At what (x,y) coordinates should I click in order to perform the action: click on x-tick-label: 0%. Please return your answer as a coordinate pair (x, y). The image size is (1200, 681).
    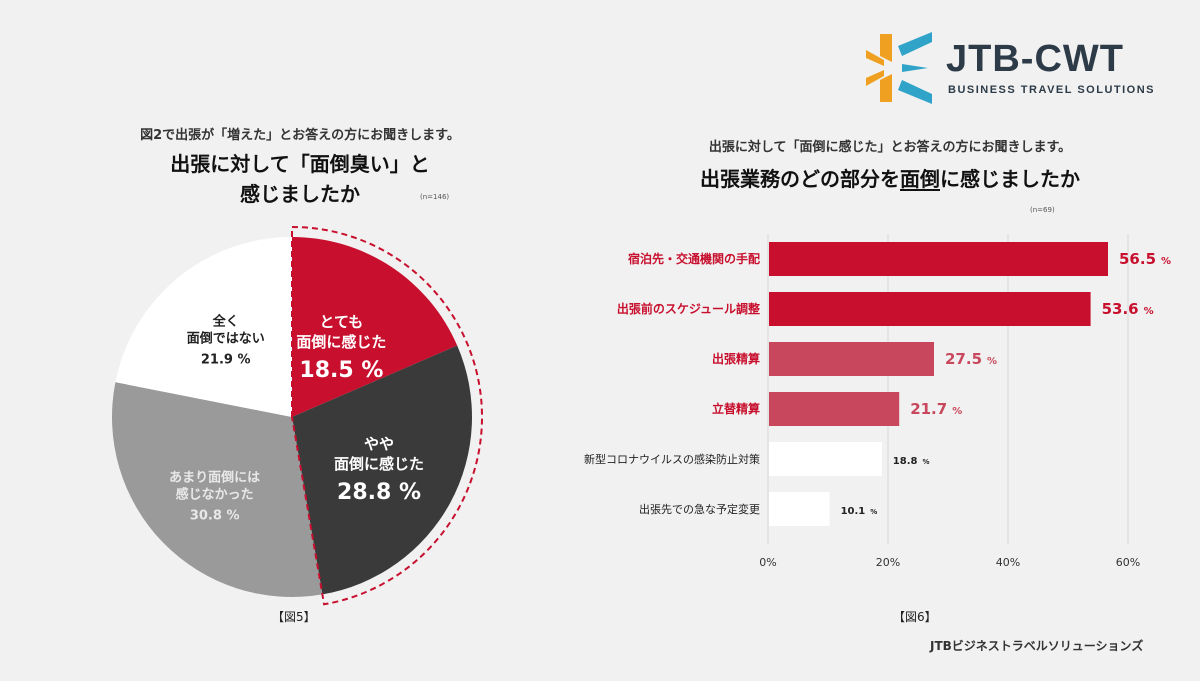
    Looking at the image, I should click on (767, 562).